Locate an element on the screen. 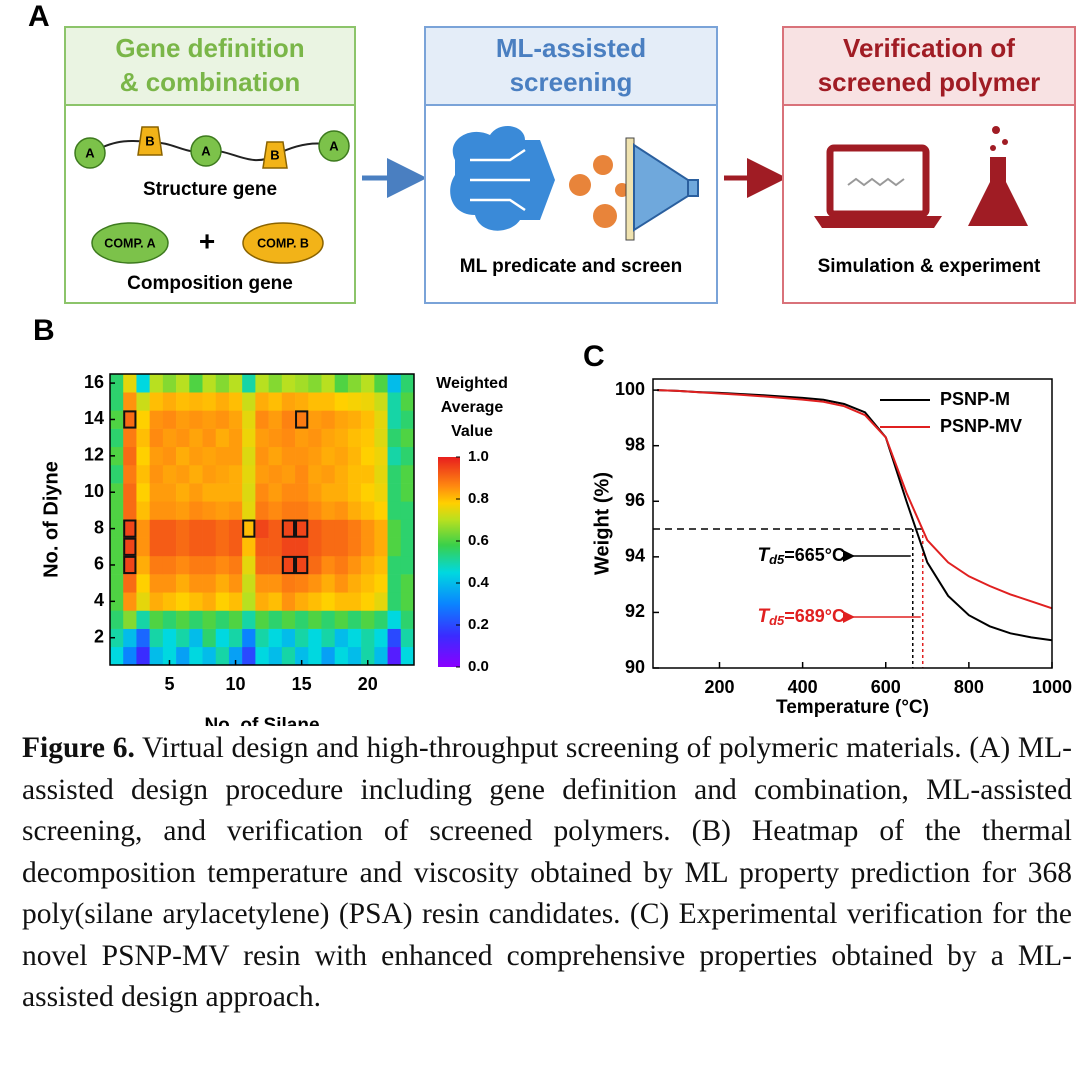 The height and width of the screenshot is (1077, 1080). legend-label: PSNP-MV is located at coordinates (981, 426).